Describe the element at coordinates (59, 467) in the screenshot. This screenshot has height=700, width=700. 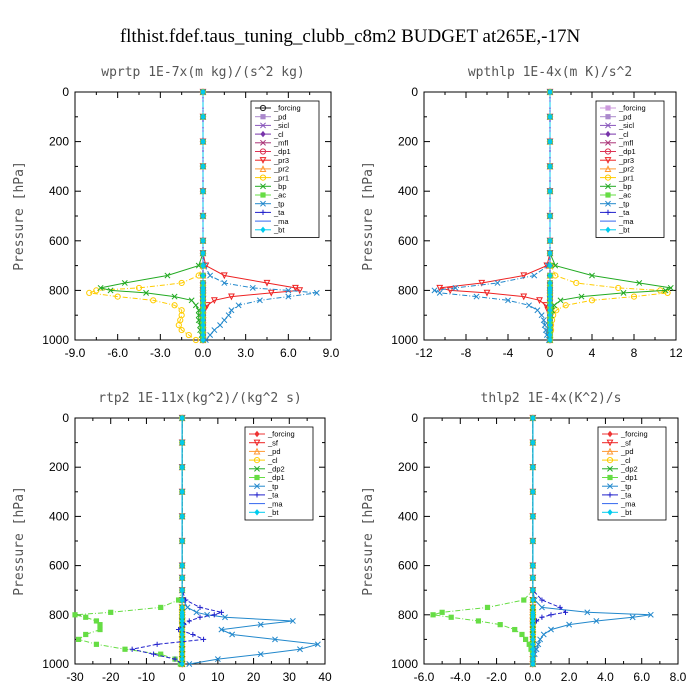
I see `y-tick-label: 200` at that location.